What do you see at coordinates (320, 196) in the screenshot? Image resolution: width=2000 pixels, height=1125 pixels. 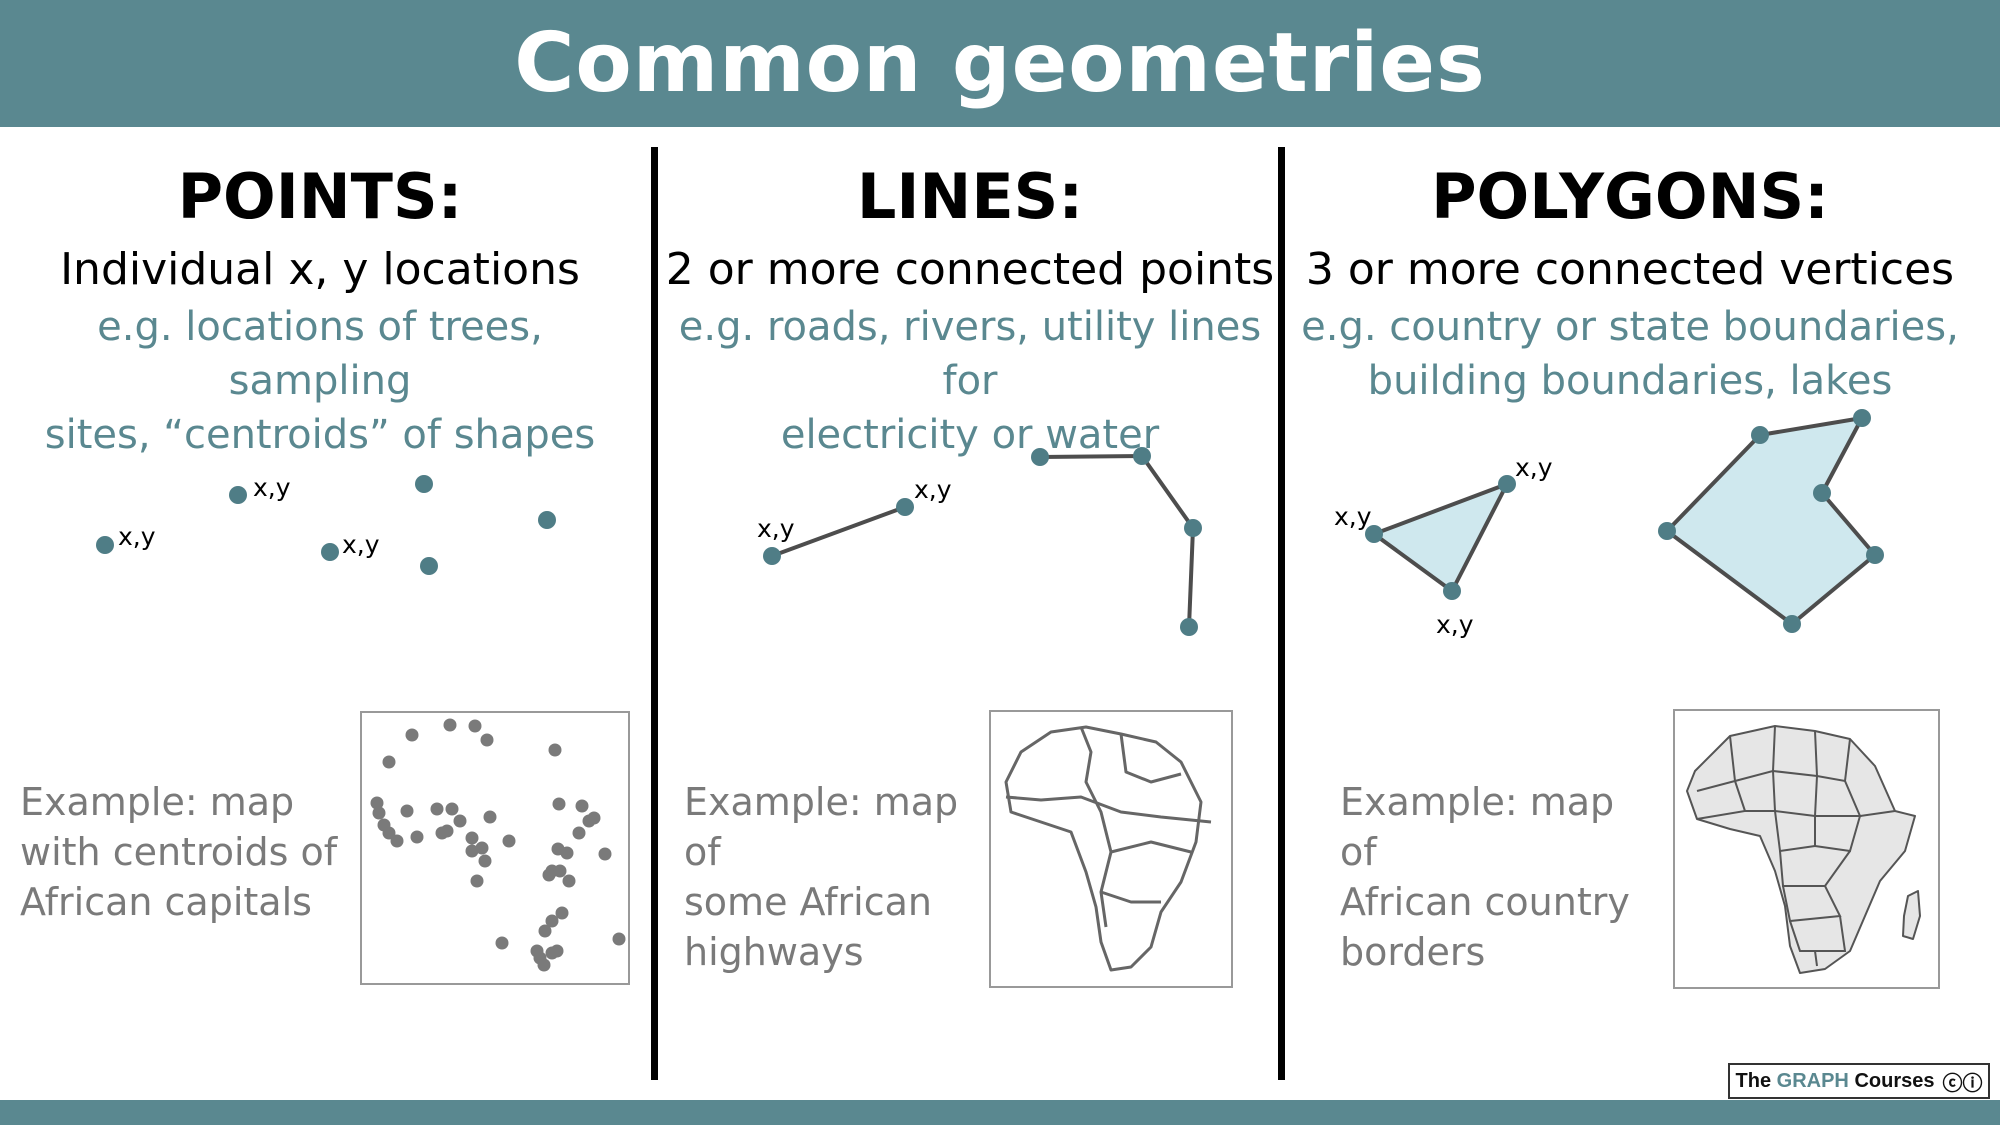 I see `points-heading: POINTS:` at bounding box center [320, 196].